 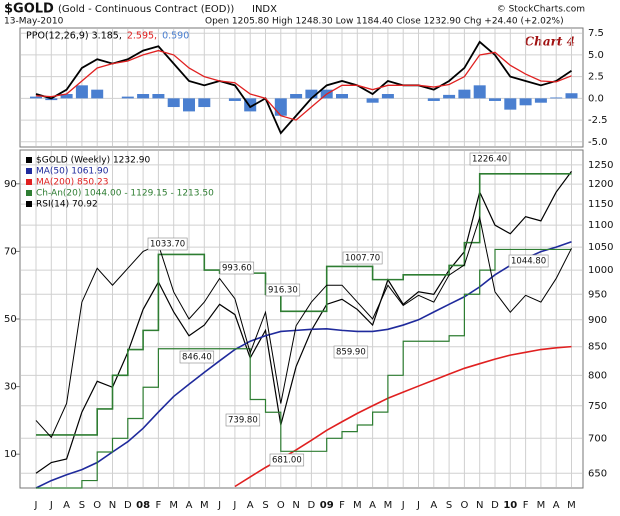 What do you see at coordinates (10, 319) in the screenshot?
I see `y2-tick-label: 50` at bounding box center [10, 319].